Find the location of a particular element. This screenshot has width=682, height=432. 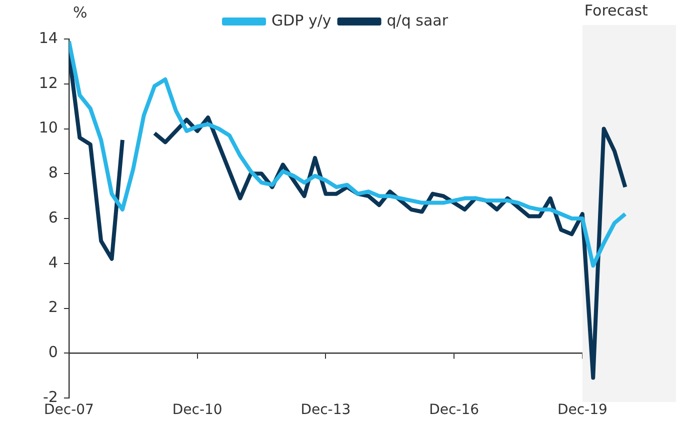

legend-label: q/q saar is located at coordinates (417, 20).